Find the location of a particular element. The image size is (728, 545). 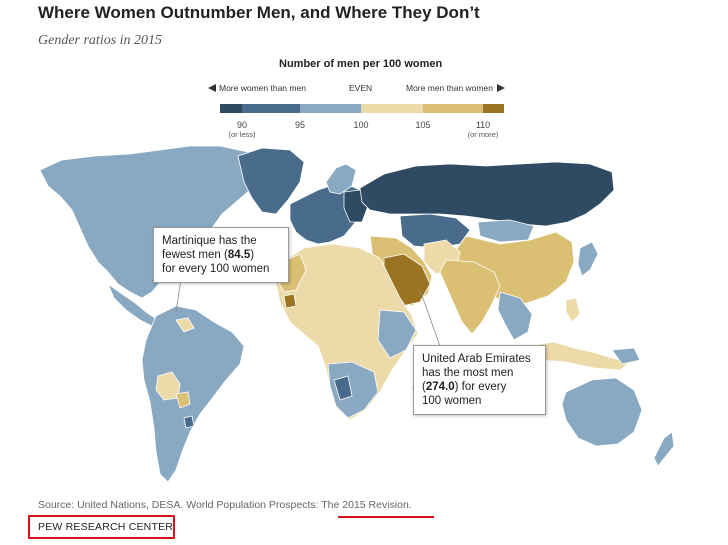

region-japan is located at coordinates (588, 259).